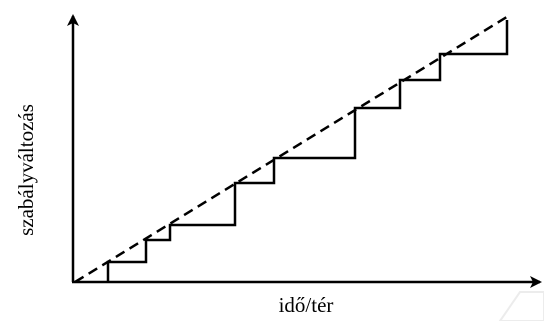 This screenshot has width=544, height=321. Describe the element at coordinates (306, 305) in the screenshot. I see `x-axis-label: idő/tér` at that location.